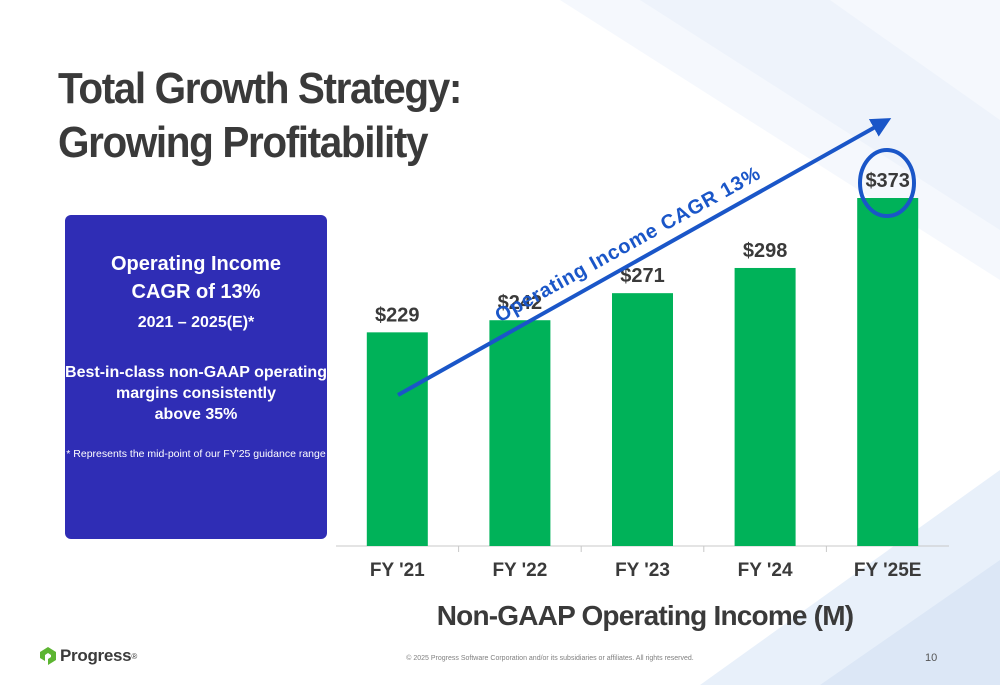  I want to click on x-tick-label-fy-25e: FY '25E, so click(888, 570).